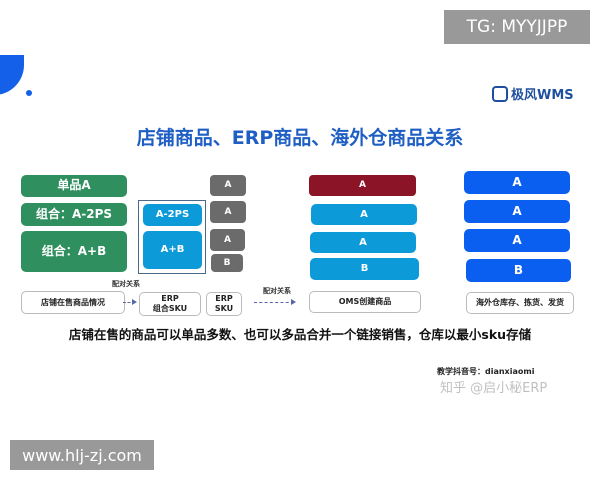  I want to click on erp-combo-item: A+B, so click(172, 250).